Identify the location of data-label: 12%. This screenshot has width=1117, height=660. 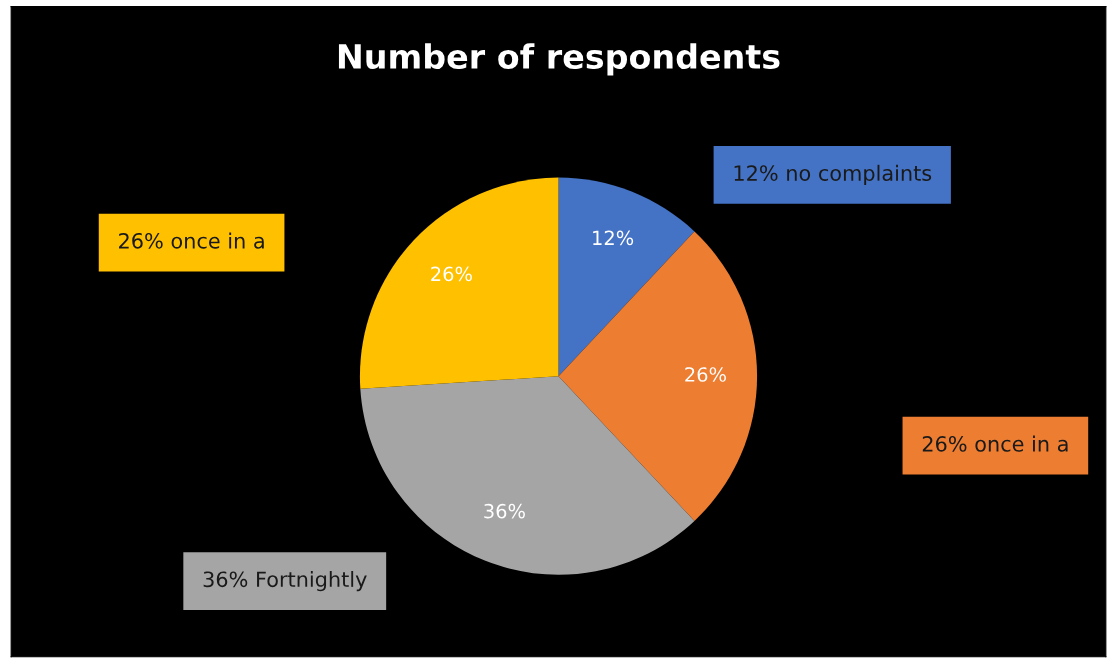
(613, 238).